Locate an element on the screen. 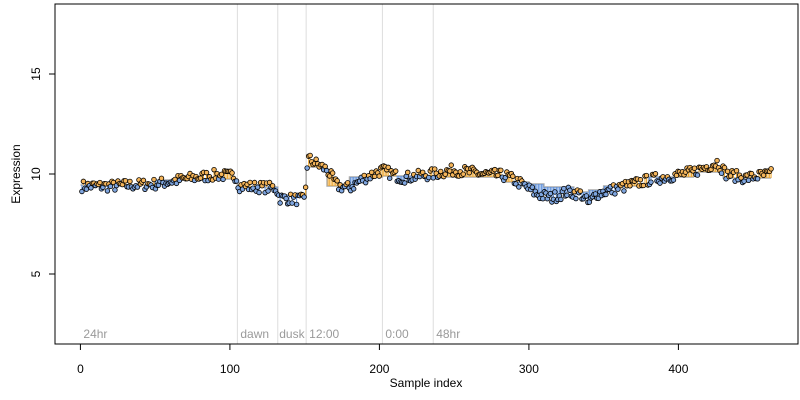 The height and width of the screenshot is (400, 800). phase-label-4: 0:00 is located at coordinates (397, 334).